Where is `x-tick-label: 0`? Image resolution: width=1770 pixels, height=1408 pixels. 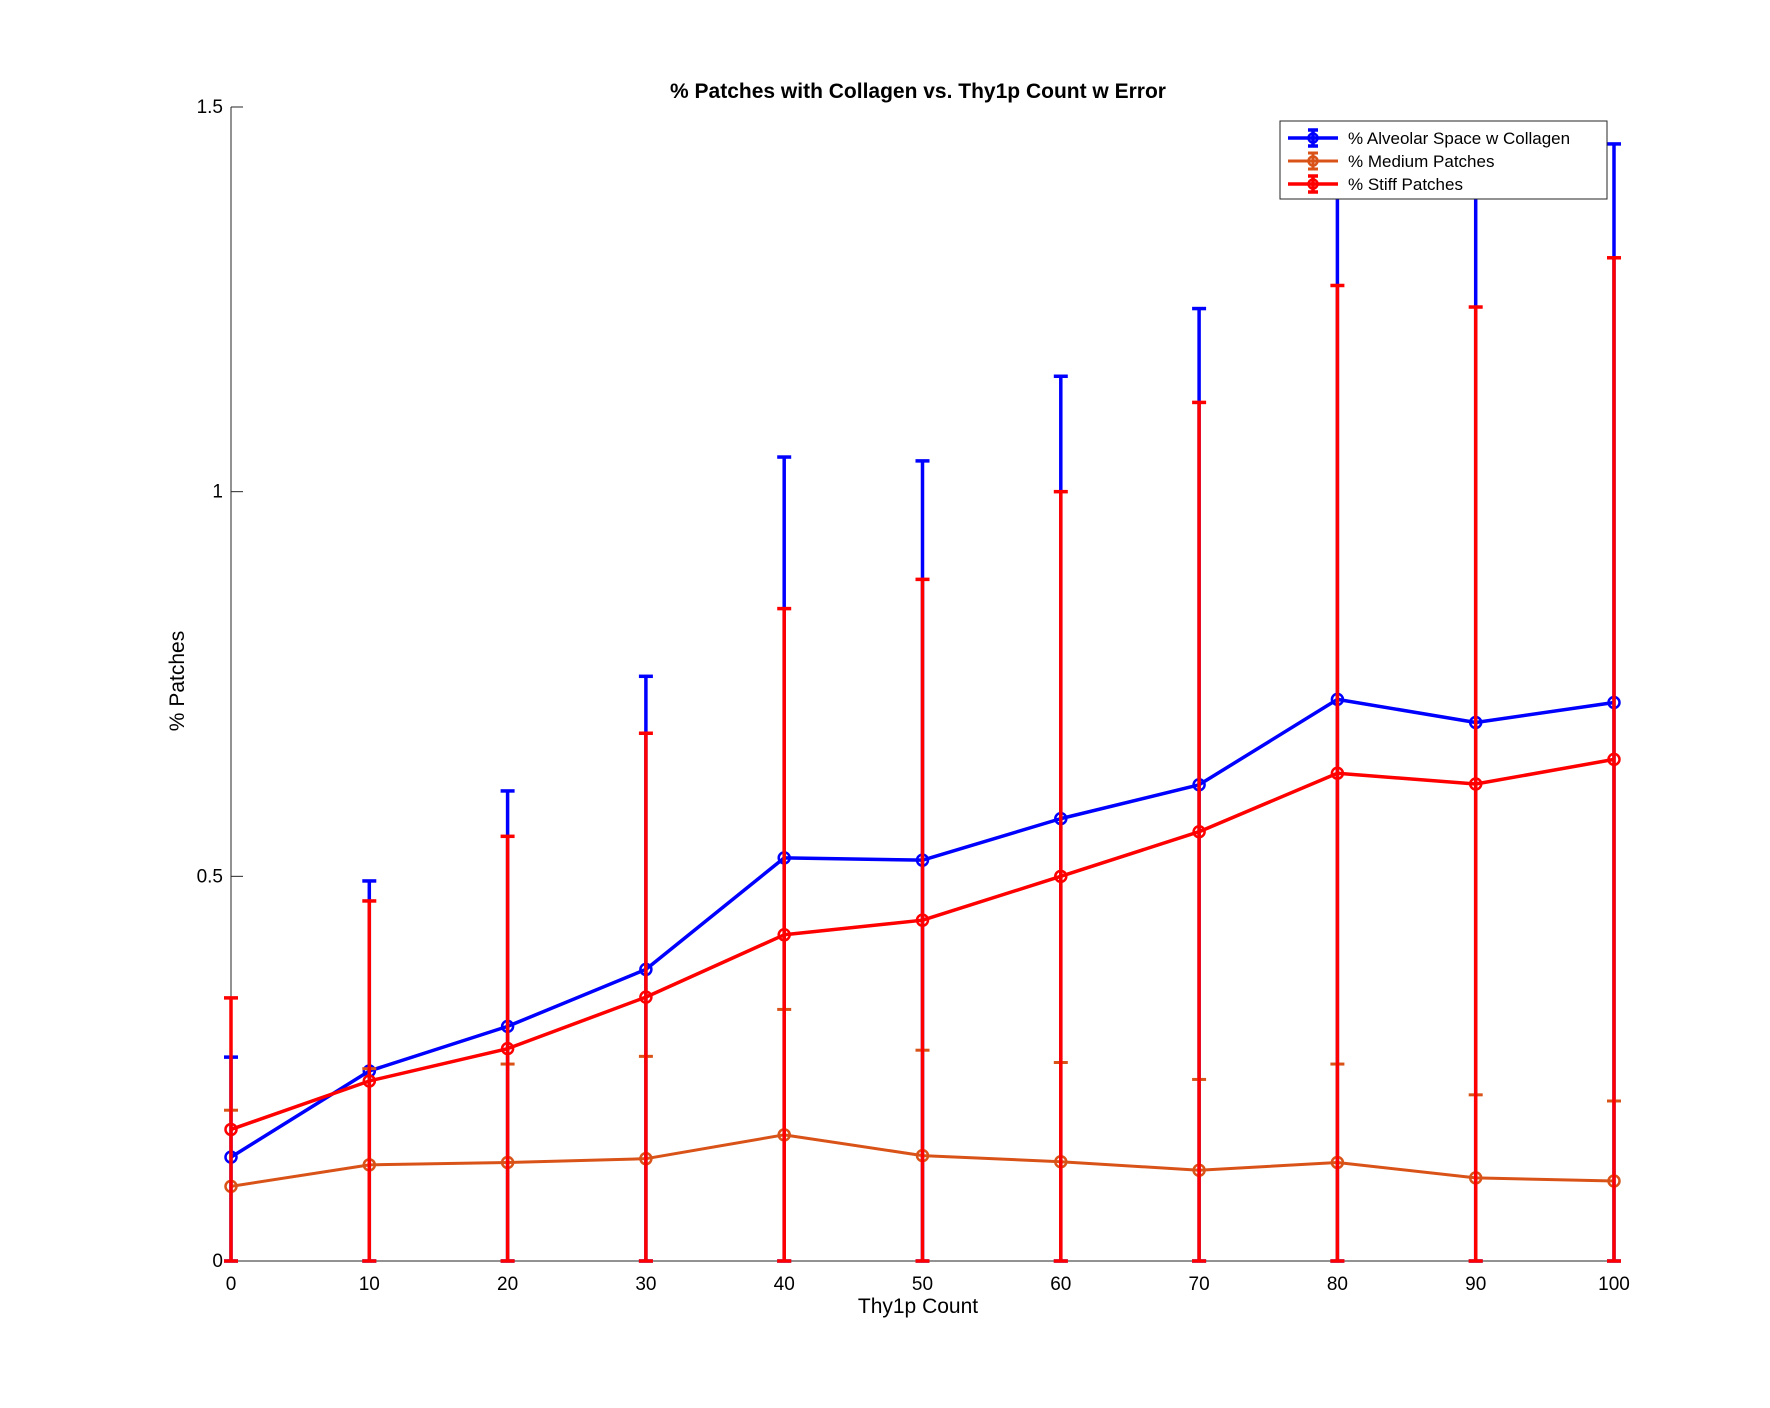
x-tick-label: 0 is located at coordinates (231, 1284).